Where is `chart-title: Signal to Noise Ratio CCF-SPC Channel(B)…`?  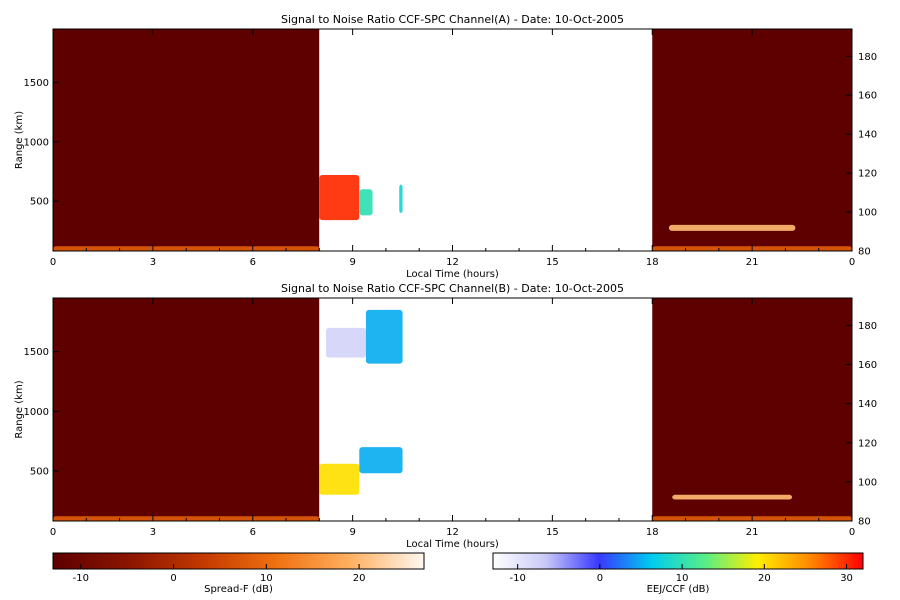 chart-title: Signal to Noise Ratio CCF-SPC Channel(B)… is located at coordinates (452, 288).